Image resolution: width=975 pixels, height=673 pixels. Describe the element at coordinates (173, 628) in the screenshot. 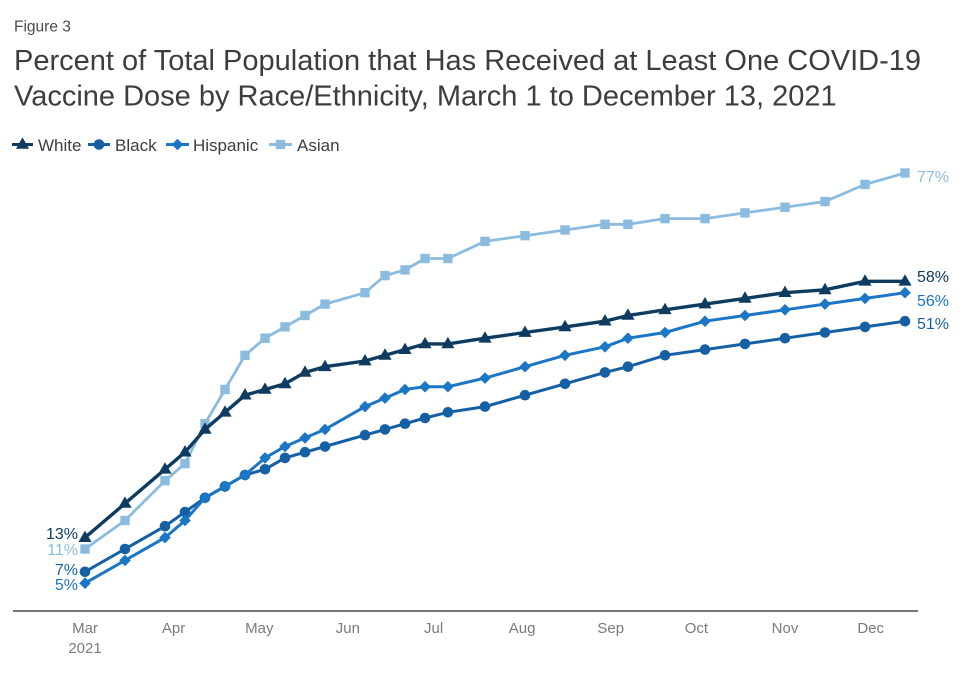

I see `svg-text: Apr` at that location.